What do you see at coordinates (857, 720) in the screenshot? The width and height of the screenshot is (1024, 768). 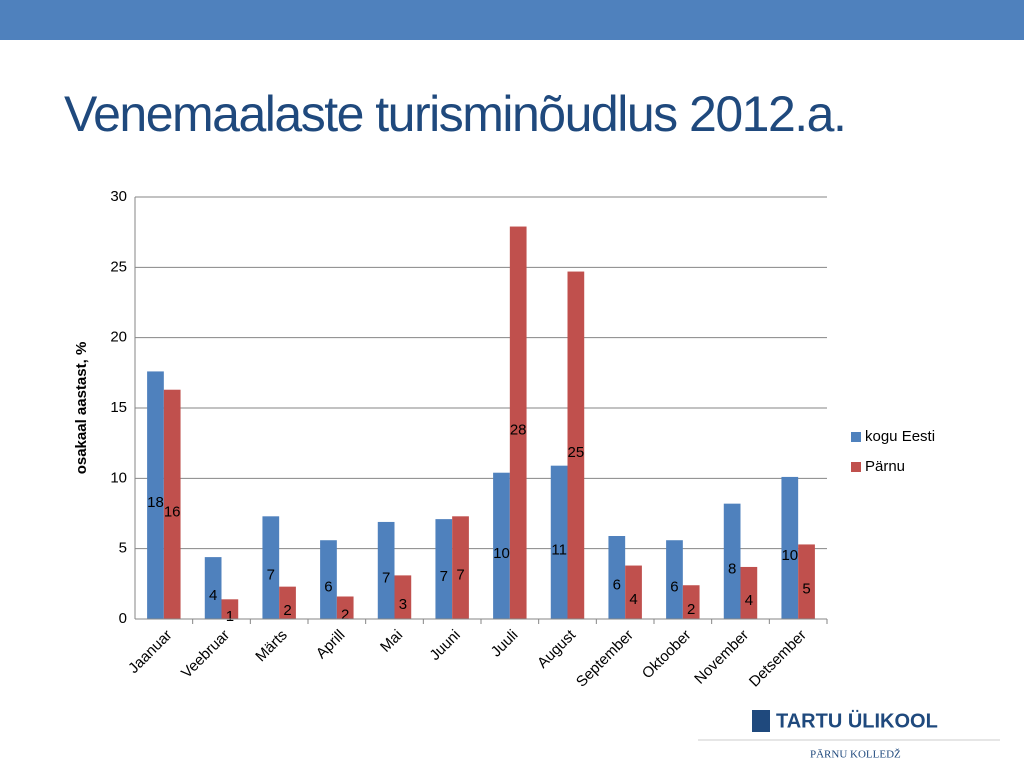 I see `logo-name: TARTU ÜLIKOOL` at bounding box center [857, 720].